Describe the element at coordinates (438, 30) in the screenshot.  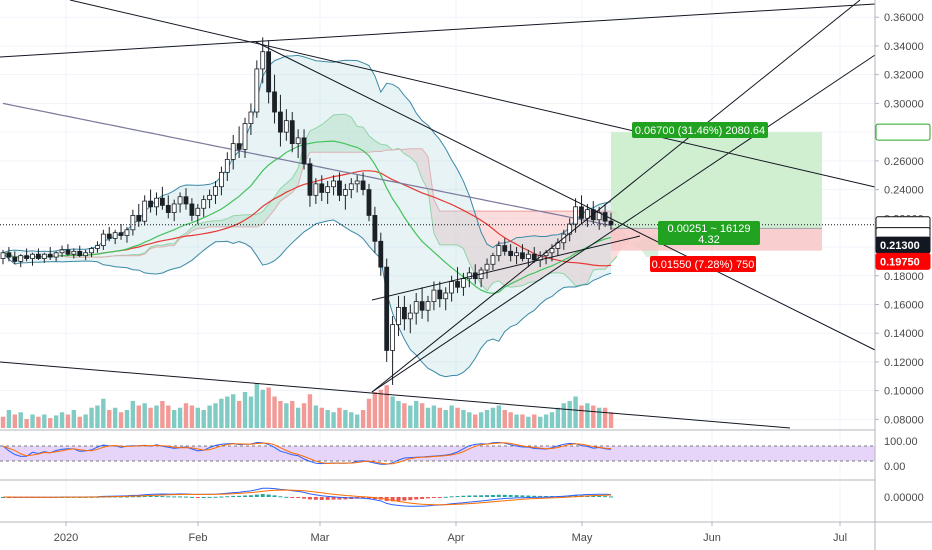
I see `resistance-line-top` at that location.